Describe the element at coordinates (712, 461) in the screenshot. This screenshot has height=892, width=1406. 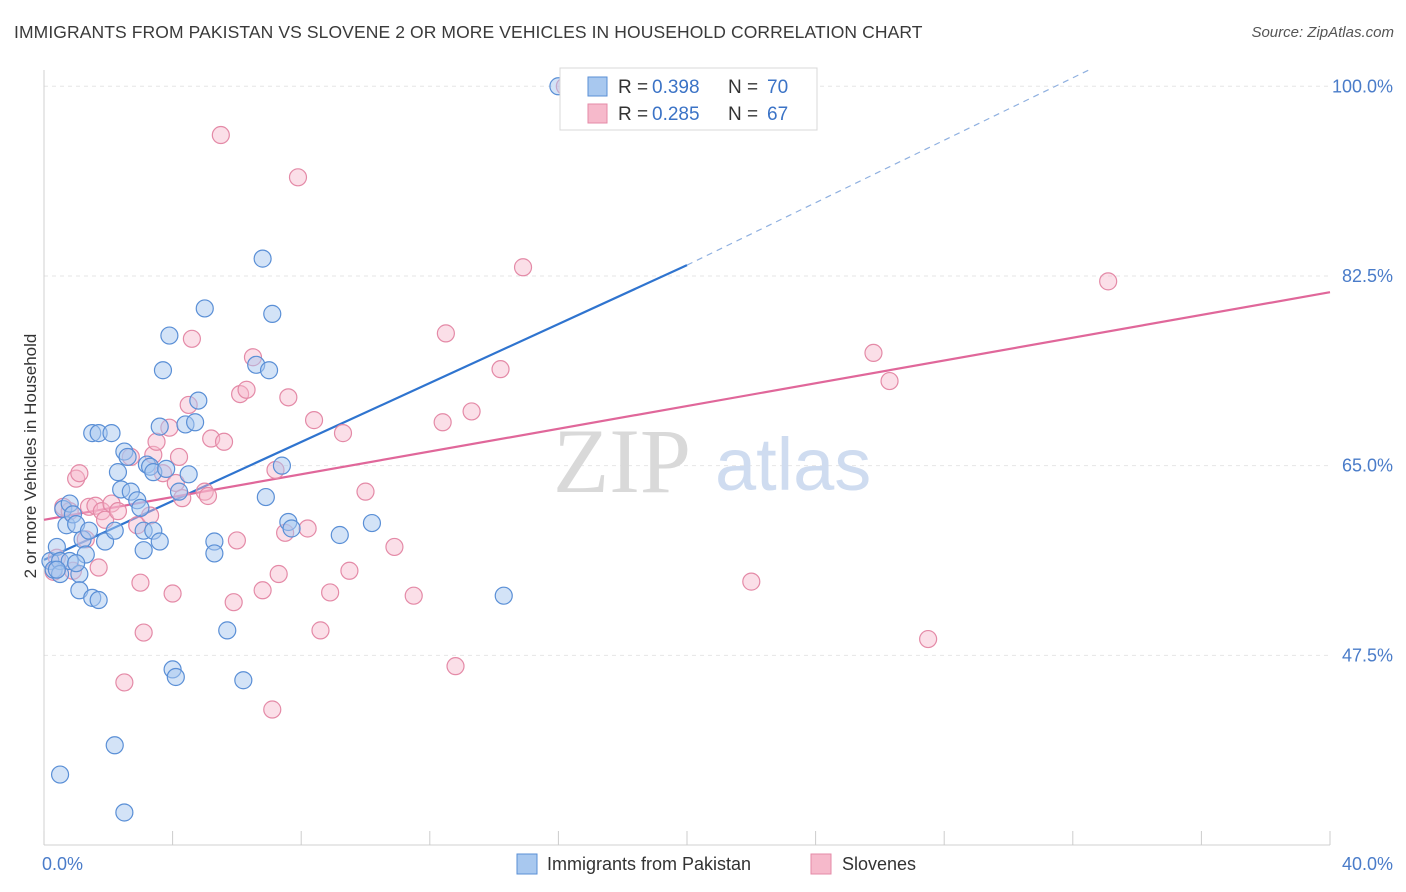
I see `watermark: ZIP atlas` at that location.